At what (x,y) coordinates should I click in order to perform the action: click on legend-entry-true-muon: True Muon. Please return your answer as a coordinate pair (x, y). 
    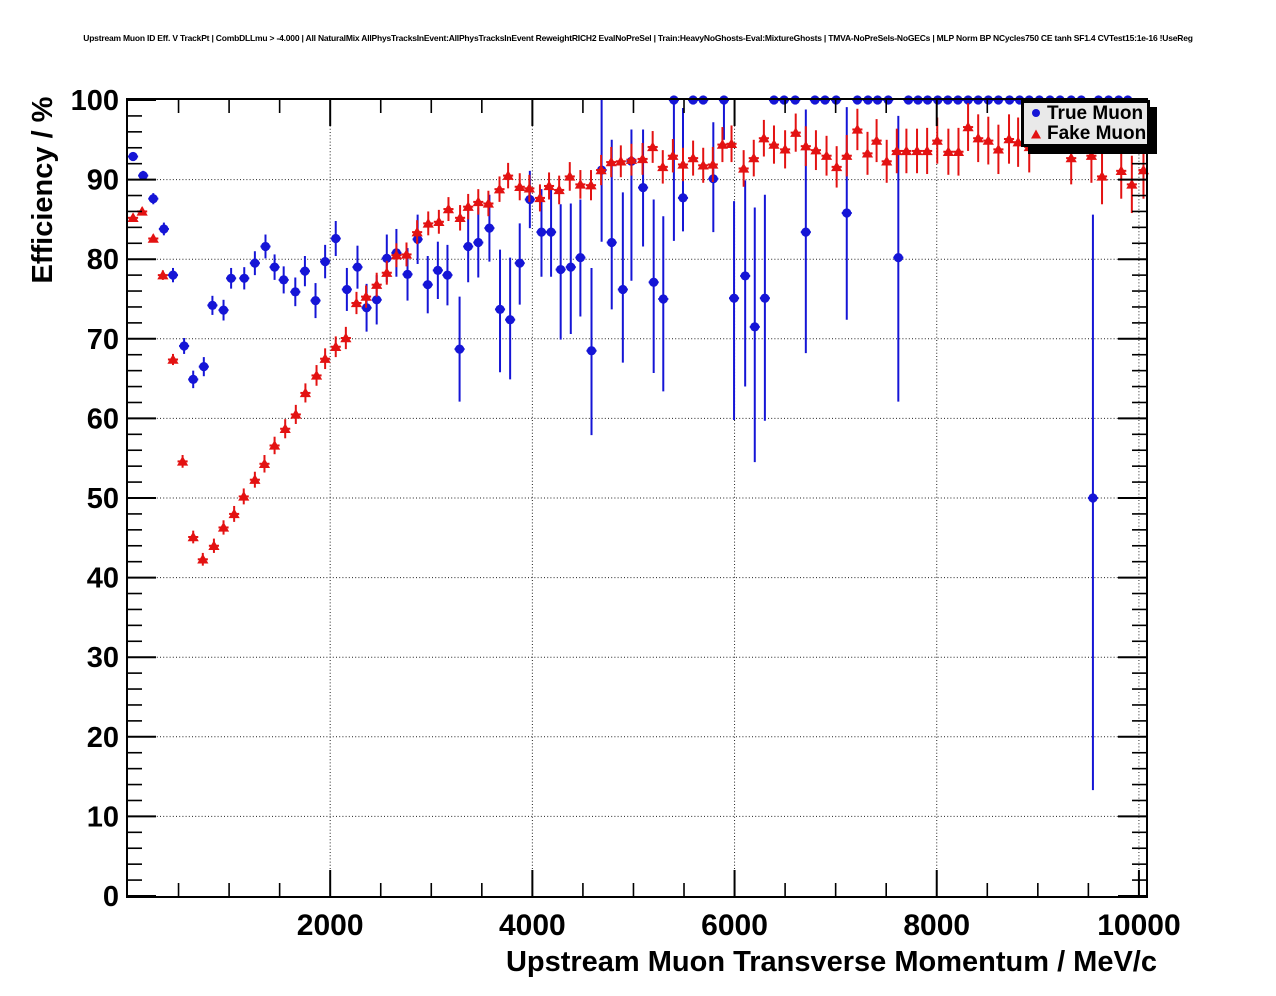
    Looking at the image, I should click on (1087, 113).